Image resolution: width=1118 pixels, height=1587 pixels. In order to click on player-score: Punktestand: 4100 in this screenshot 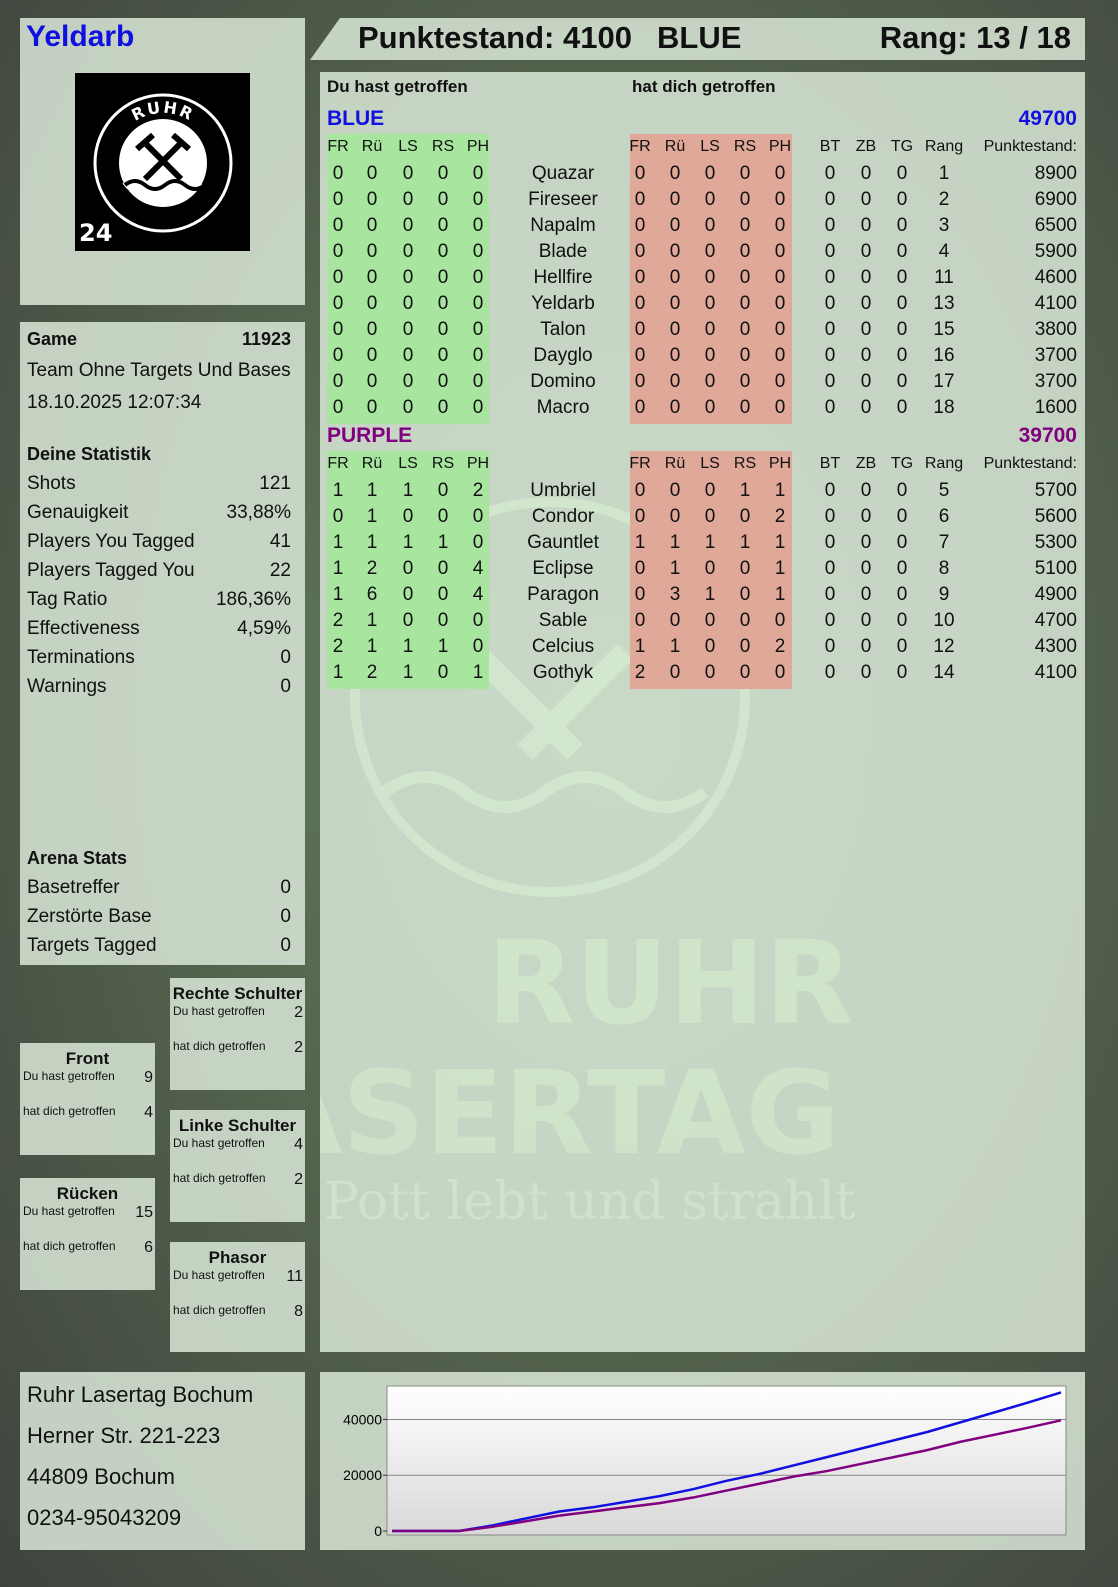, I will do `click(495, 37)`.